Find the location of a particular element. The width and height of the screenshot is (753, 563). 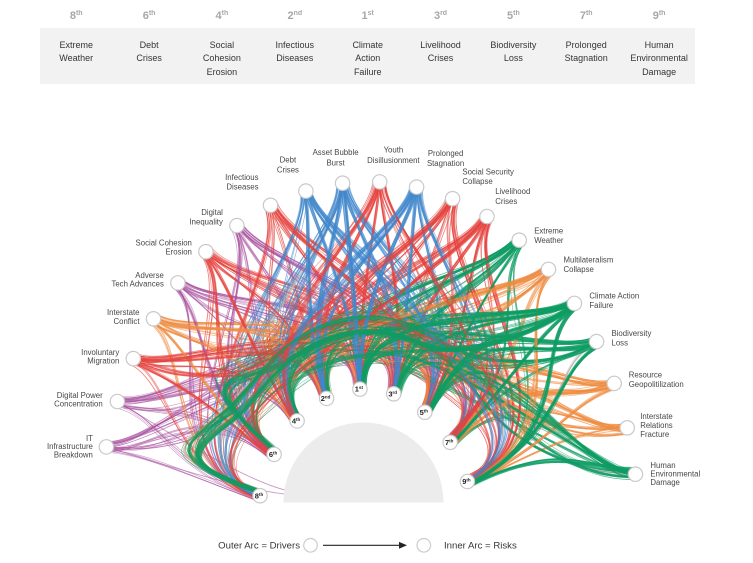

svg-text: Livelihood is located at coordinates (512, 191).